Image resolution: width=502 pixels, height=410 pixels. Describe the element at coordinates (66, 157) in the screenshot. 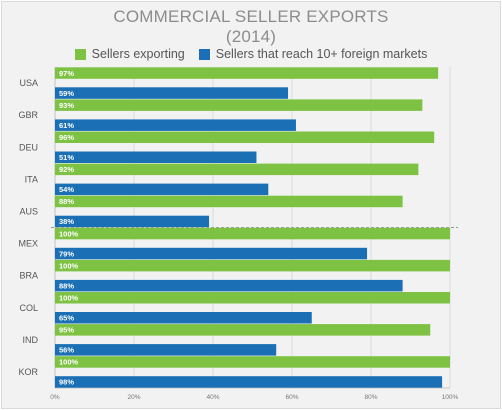

I see `bar-value-label: 51%` at that location.